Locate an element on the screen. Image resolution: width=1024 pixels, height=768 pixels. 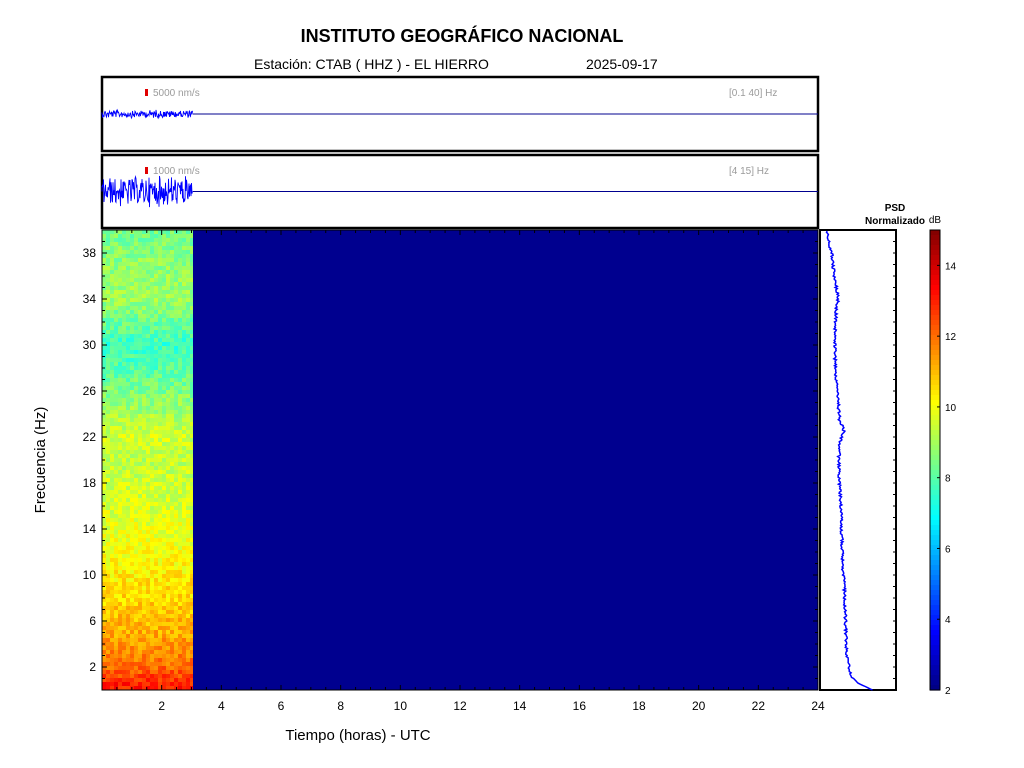
trace-panel-2: 1000 nm/s [4 15] Hz is located at coordinates (460, 191).